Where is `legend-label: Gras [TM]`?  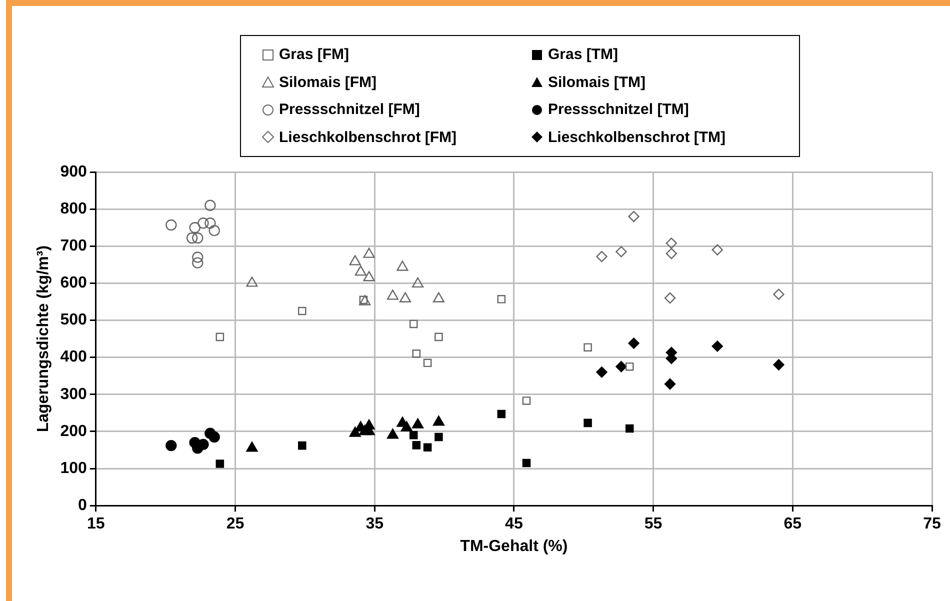 legend-label: Gras [TM] is located at coordinates (583, 55).